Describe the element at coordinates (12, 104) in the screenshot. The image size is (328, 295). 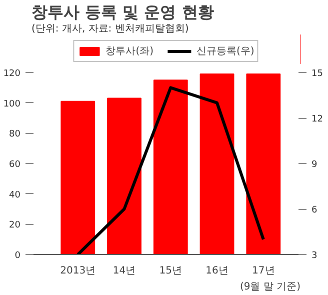
I see `y-tick-label: 100` at that location.